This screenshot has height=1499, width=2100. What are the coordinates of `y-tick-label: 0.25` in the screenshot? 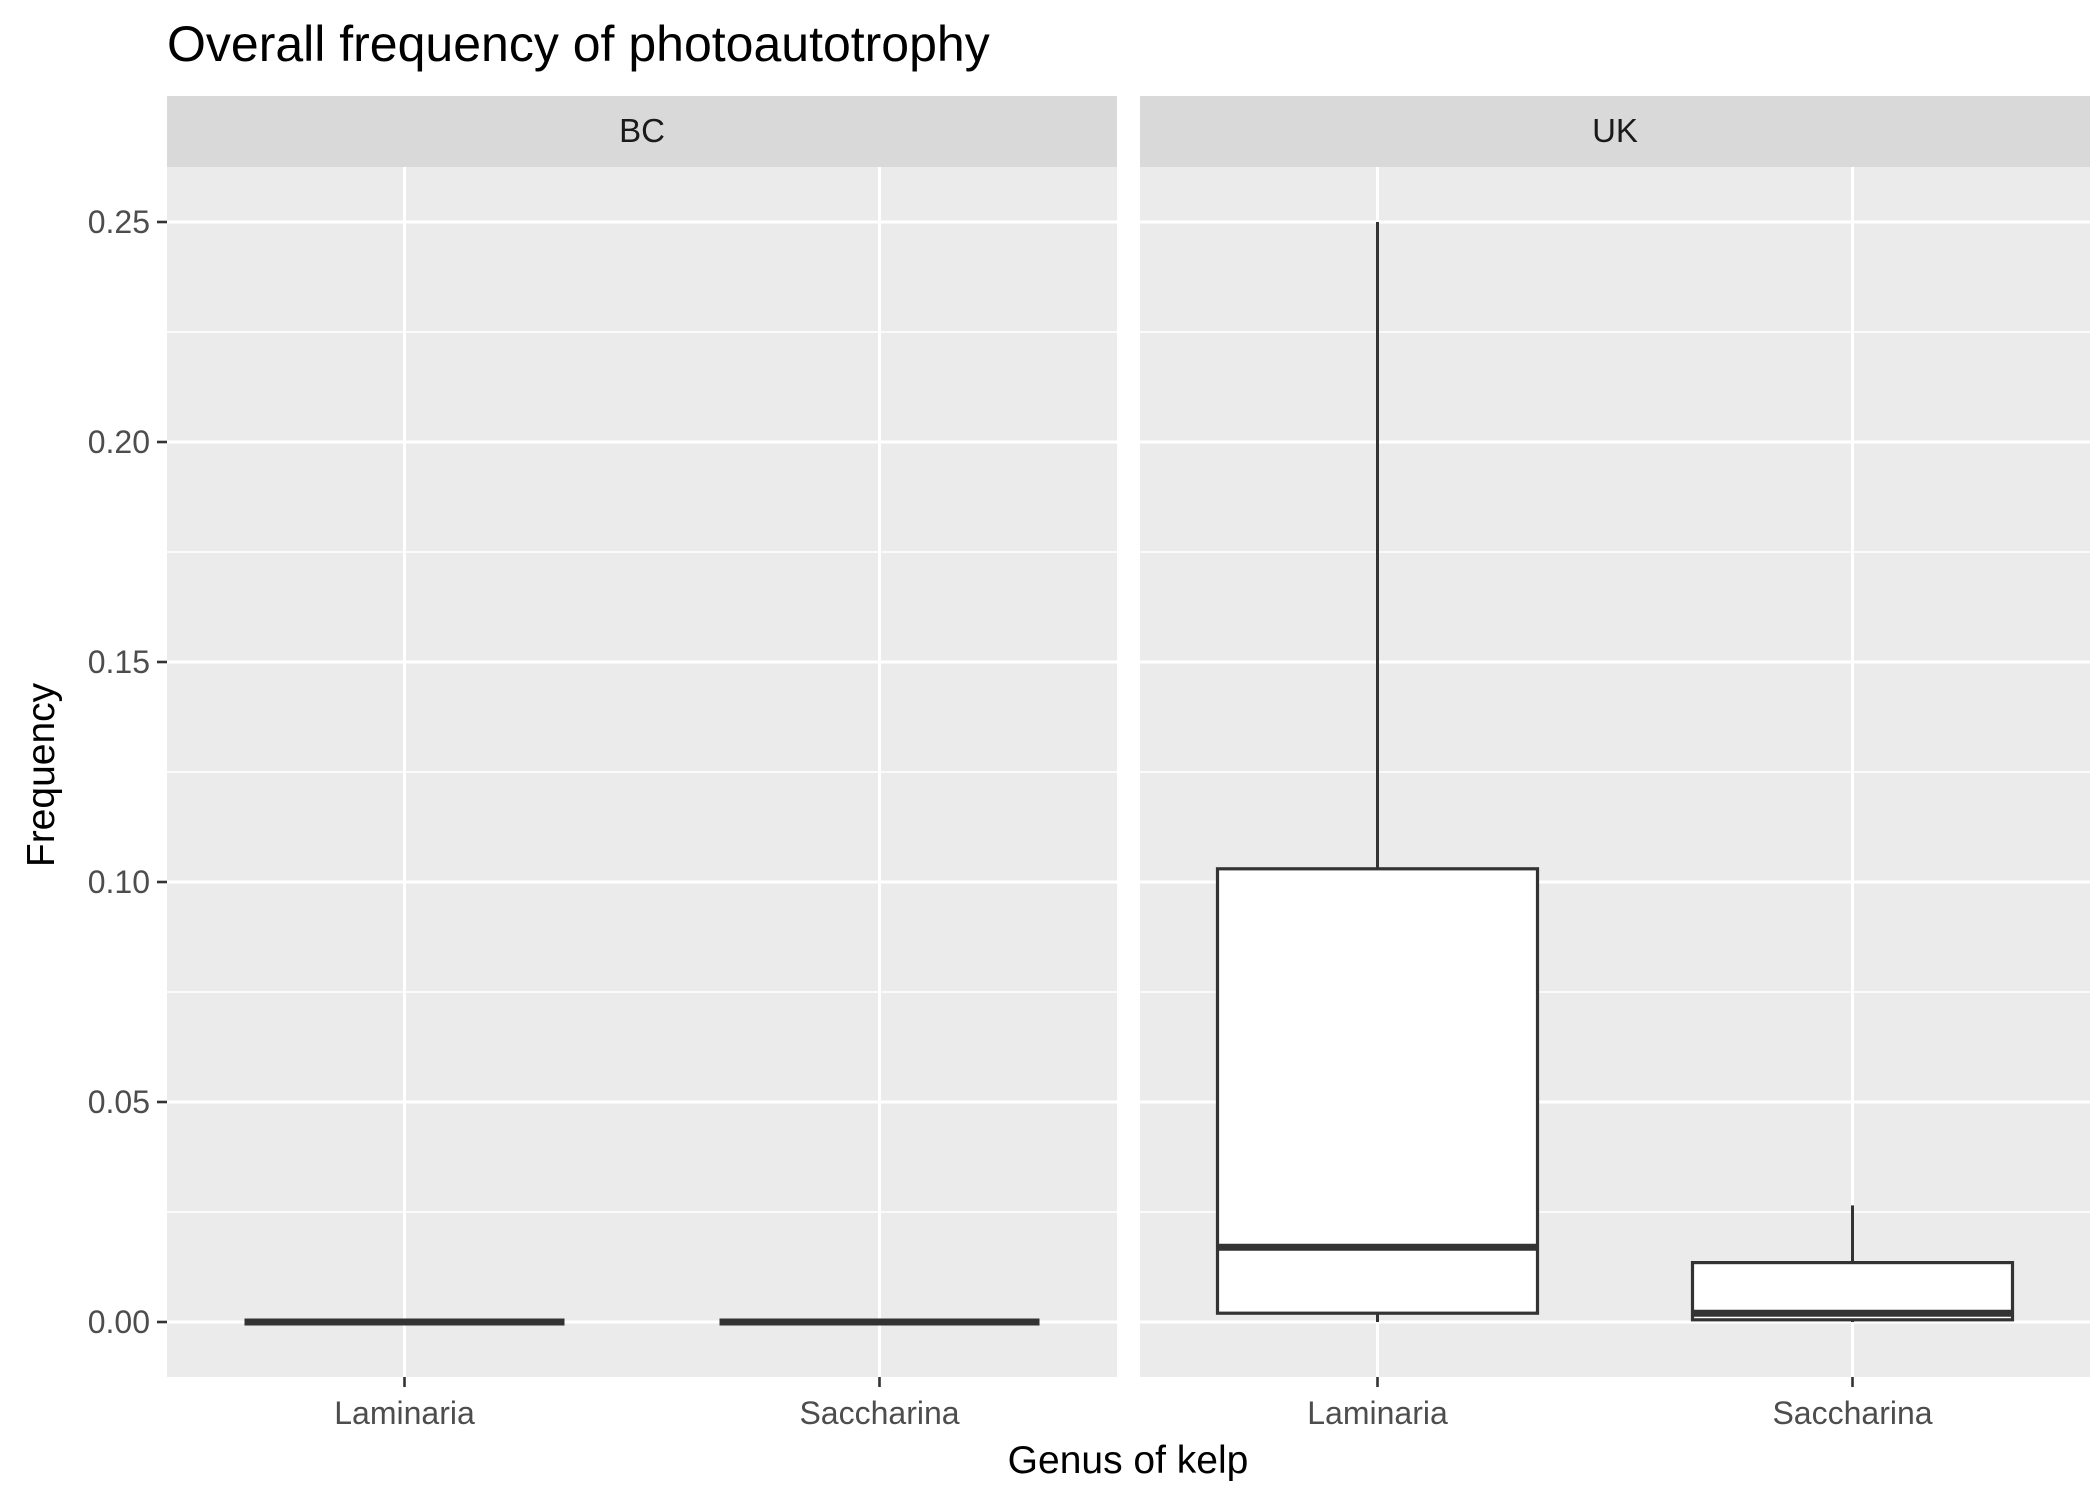 It's located at (119, 222).